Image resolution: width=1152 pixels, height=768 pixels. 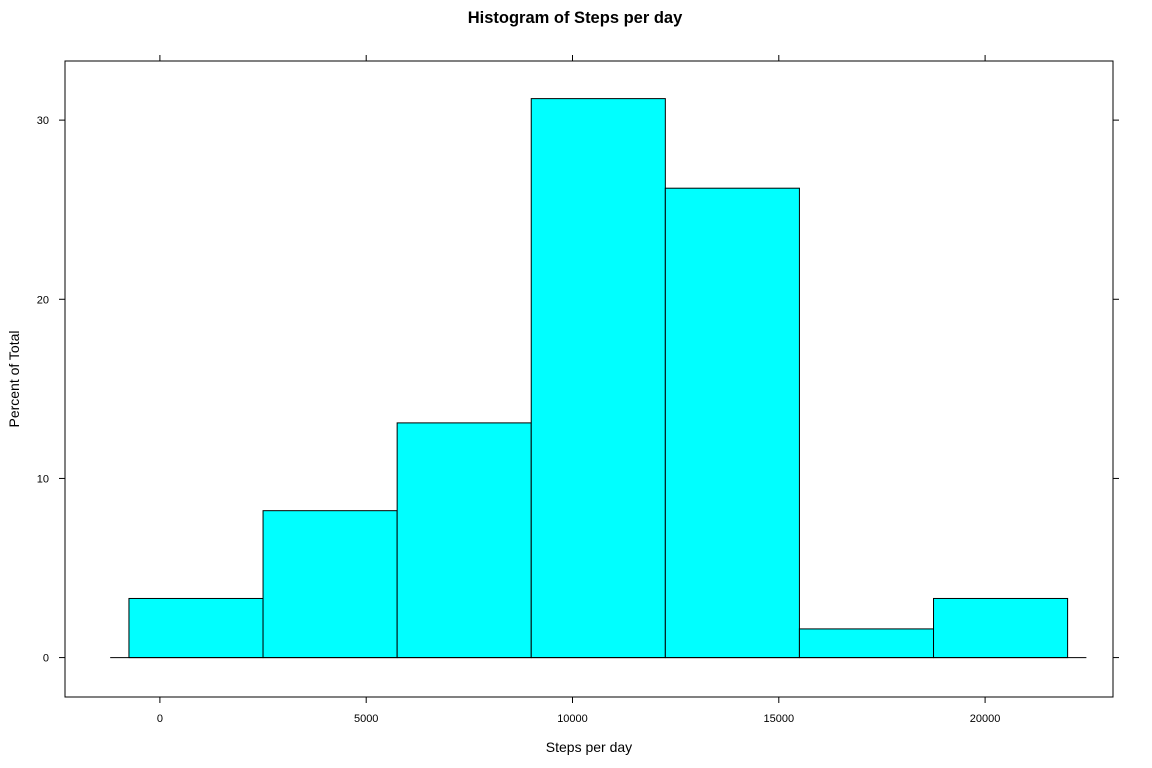 What do you see at coordinates (778, 719) in the screenshot?
I see `x-tick-label: 15000` at bounding box center [778, 719].